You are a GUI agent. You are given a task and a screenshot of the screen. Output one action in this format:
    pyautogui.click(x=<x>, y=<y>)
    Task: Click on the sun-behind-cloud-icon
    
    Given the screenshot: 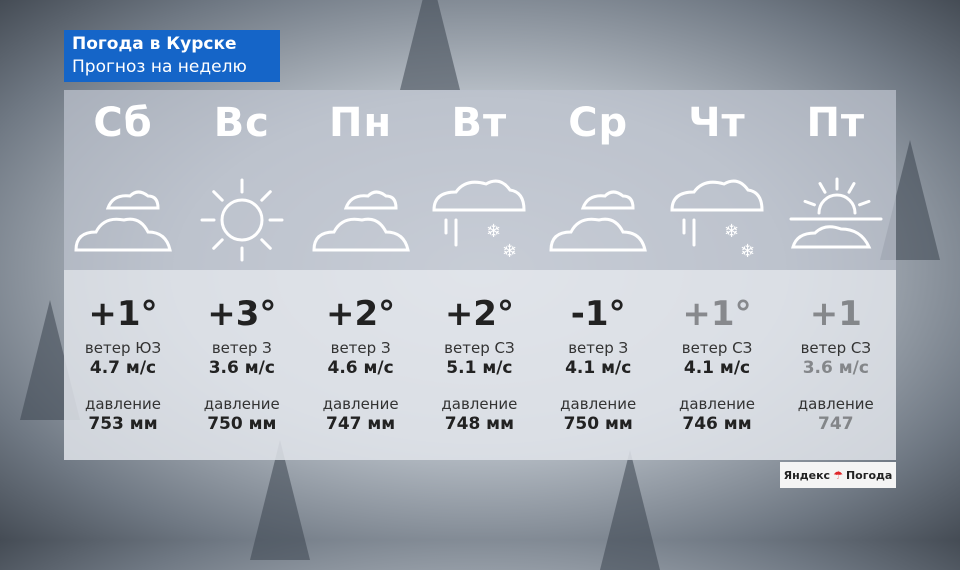 What is the action you would take?
    pyautogui.click(x=836, y=220)
    